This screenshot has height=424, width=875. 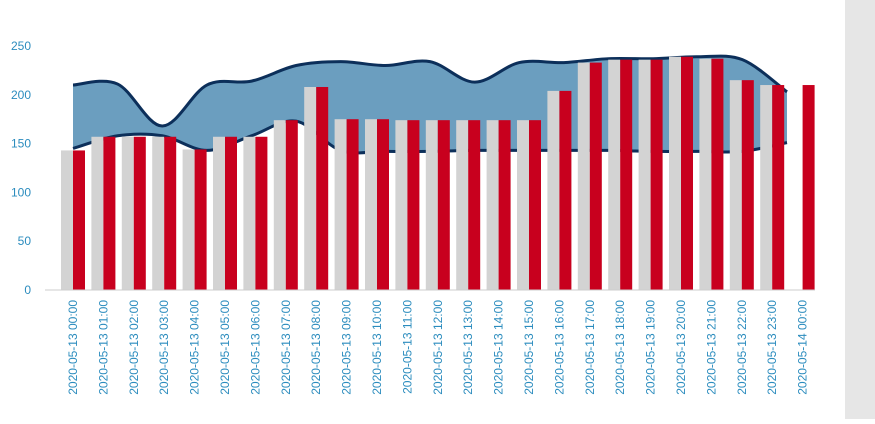 What do you see at coordinates (73, 347) in the screenshot?
I see `x-tick-label: 2020-05-13 00:00` at bounding box center [73, 347].